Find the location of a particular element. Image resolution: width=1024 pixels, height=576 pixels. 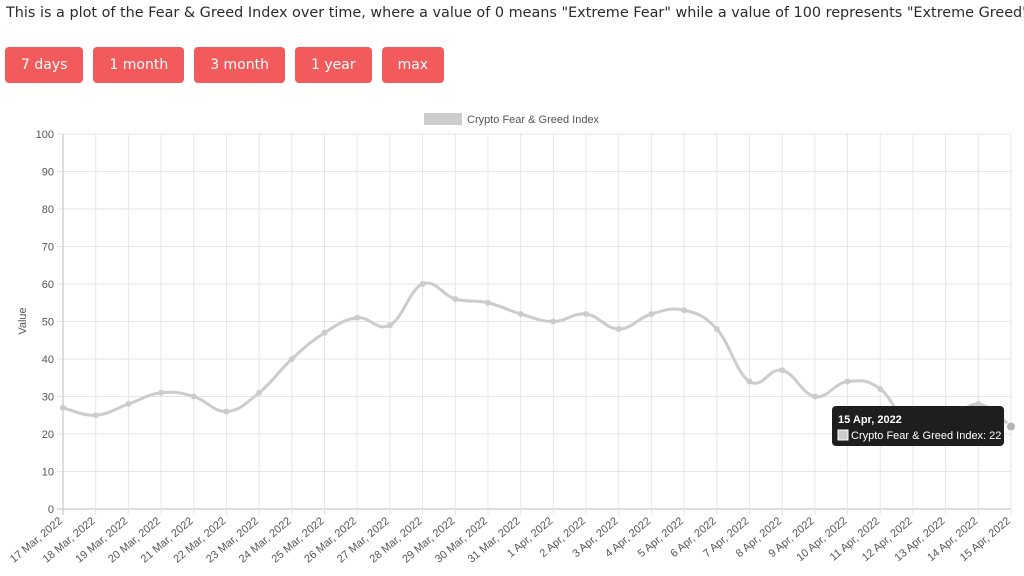

range-1-month-button: 1 month is located at coordinates (139, 65).